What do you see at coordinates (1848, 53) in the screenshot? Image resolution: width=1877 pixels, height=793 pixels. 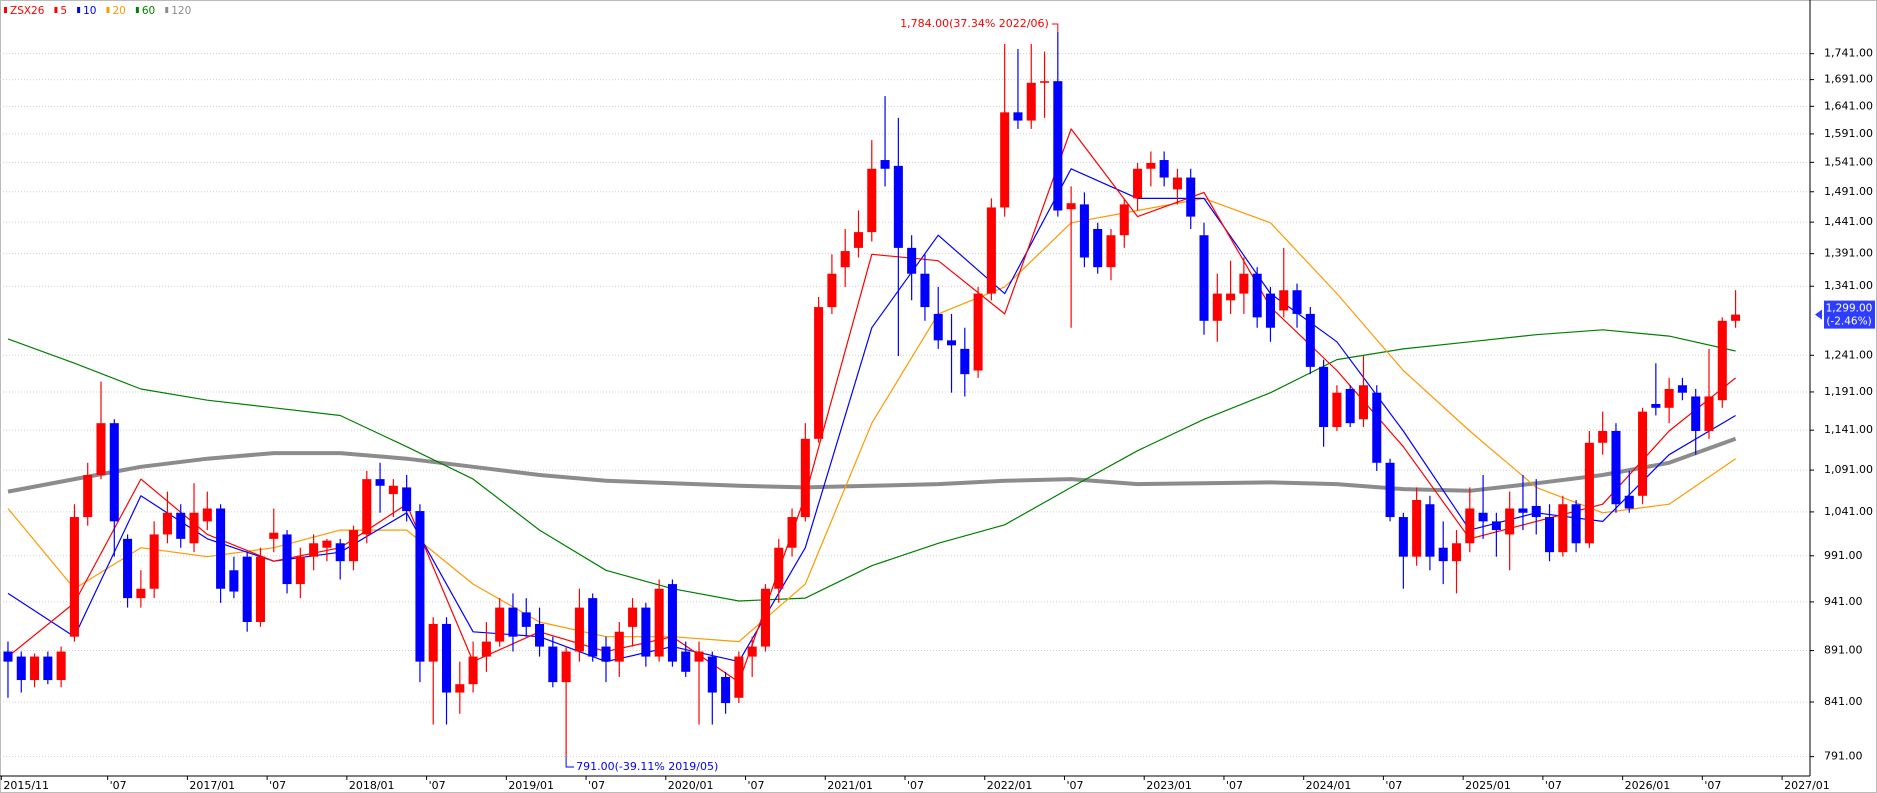 I see `y-tick-label: 1,741.00` at bounding box center [1848, 53].